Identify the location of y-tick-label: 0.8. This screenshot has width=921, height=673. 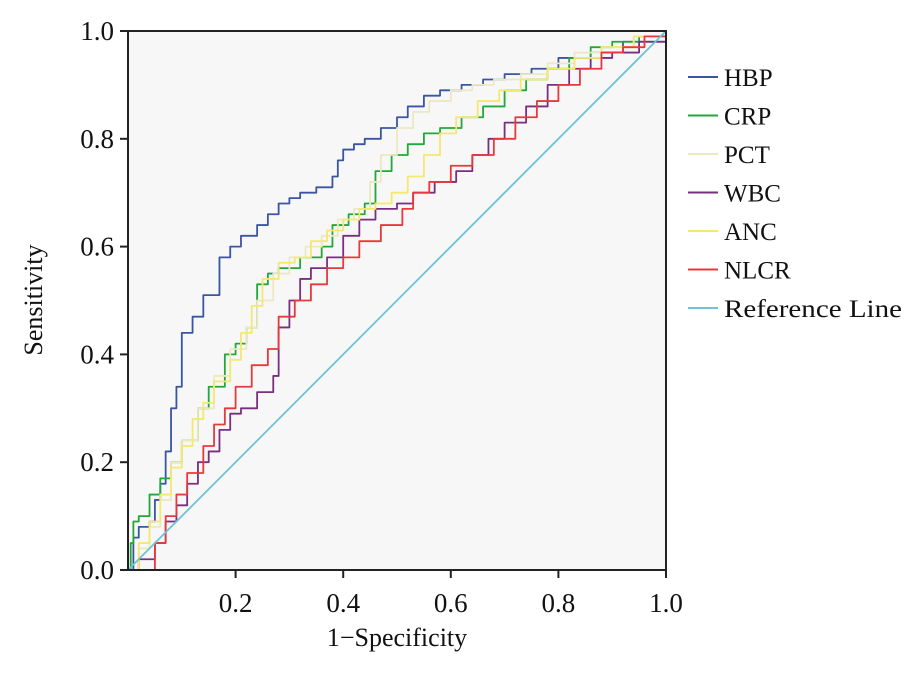
(97, 139).